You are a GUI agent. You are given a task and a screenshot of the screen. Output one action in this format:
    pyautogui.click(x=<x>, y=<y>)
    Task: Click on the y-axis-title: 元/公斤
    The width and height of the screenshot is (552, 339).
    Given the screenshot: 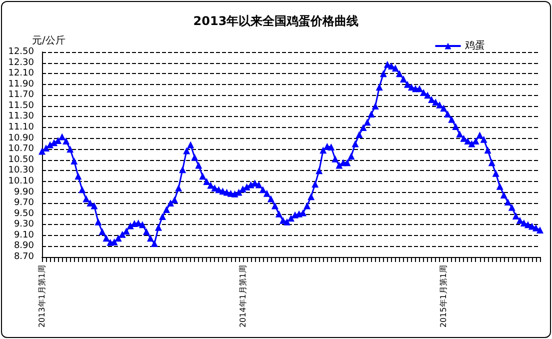 What is the action you would take?
    pyautogui.click(x=49, y=40)
    